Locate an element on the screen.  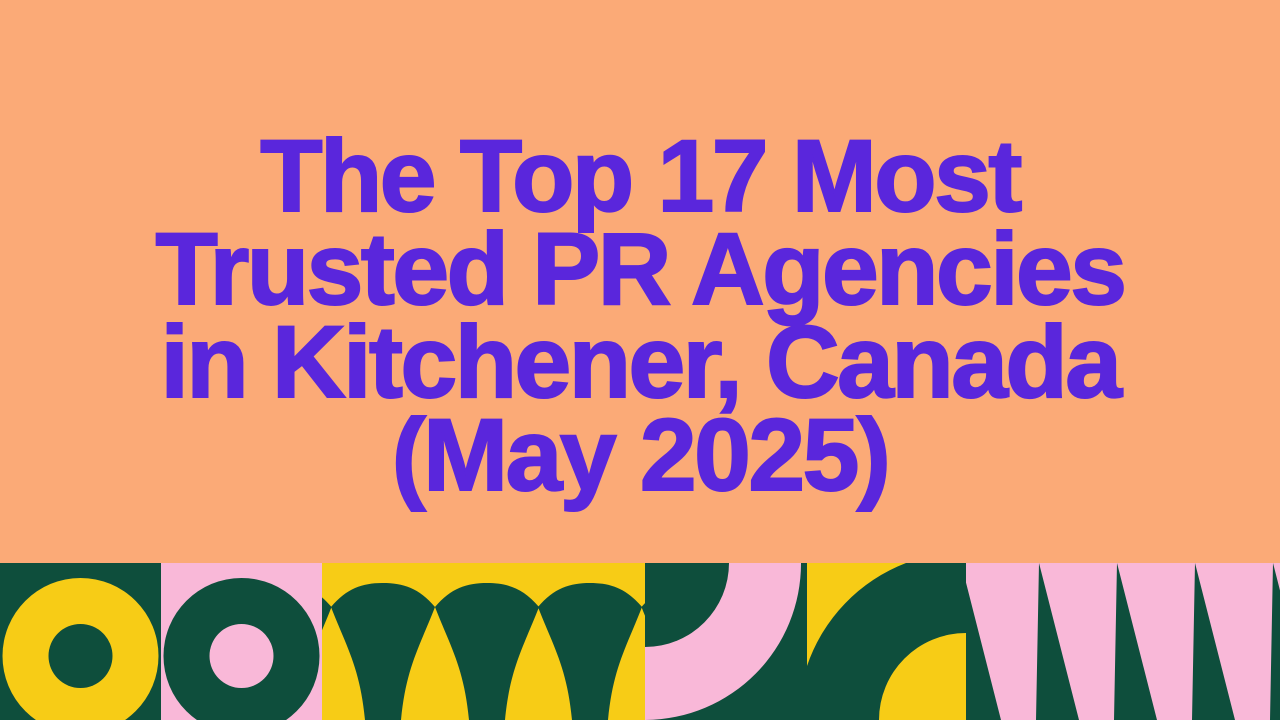
outer-corner-fill is located at coordinates (726, 641).